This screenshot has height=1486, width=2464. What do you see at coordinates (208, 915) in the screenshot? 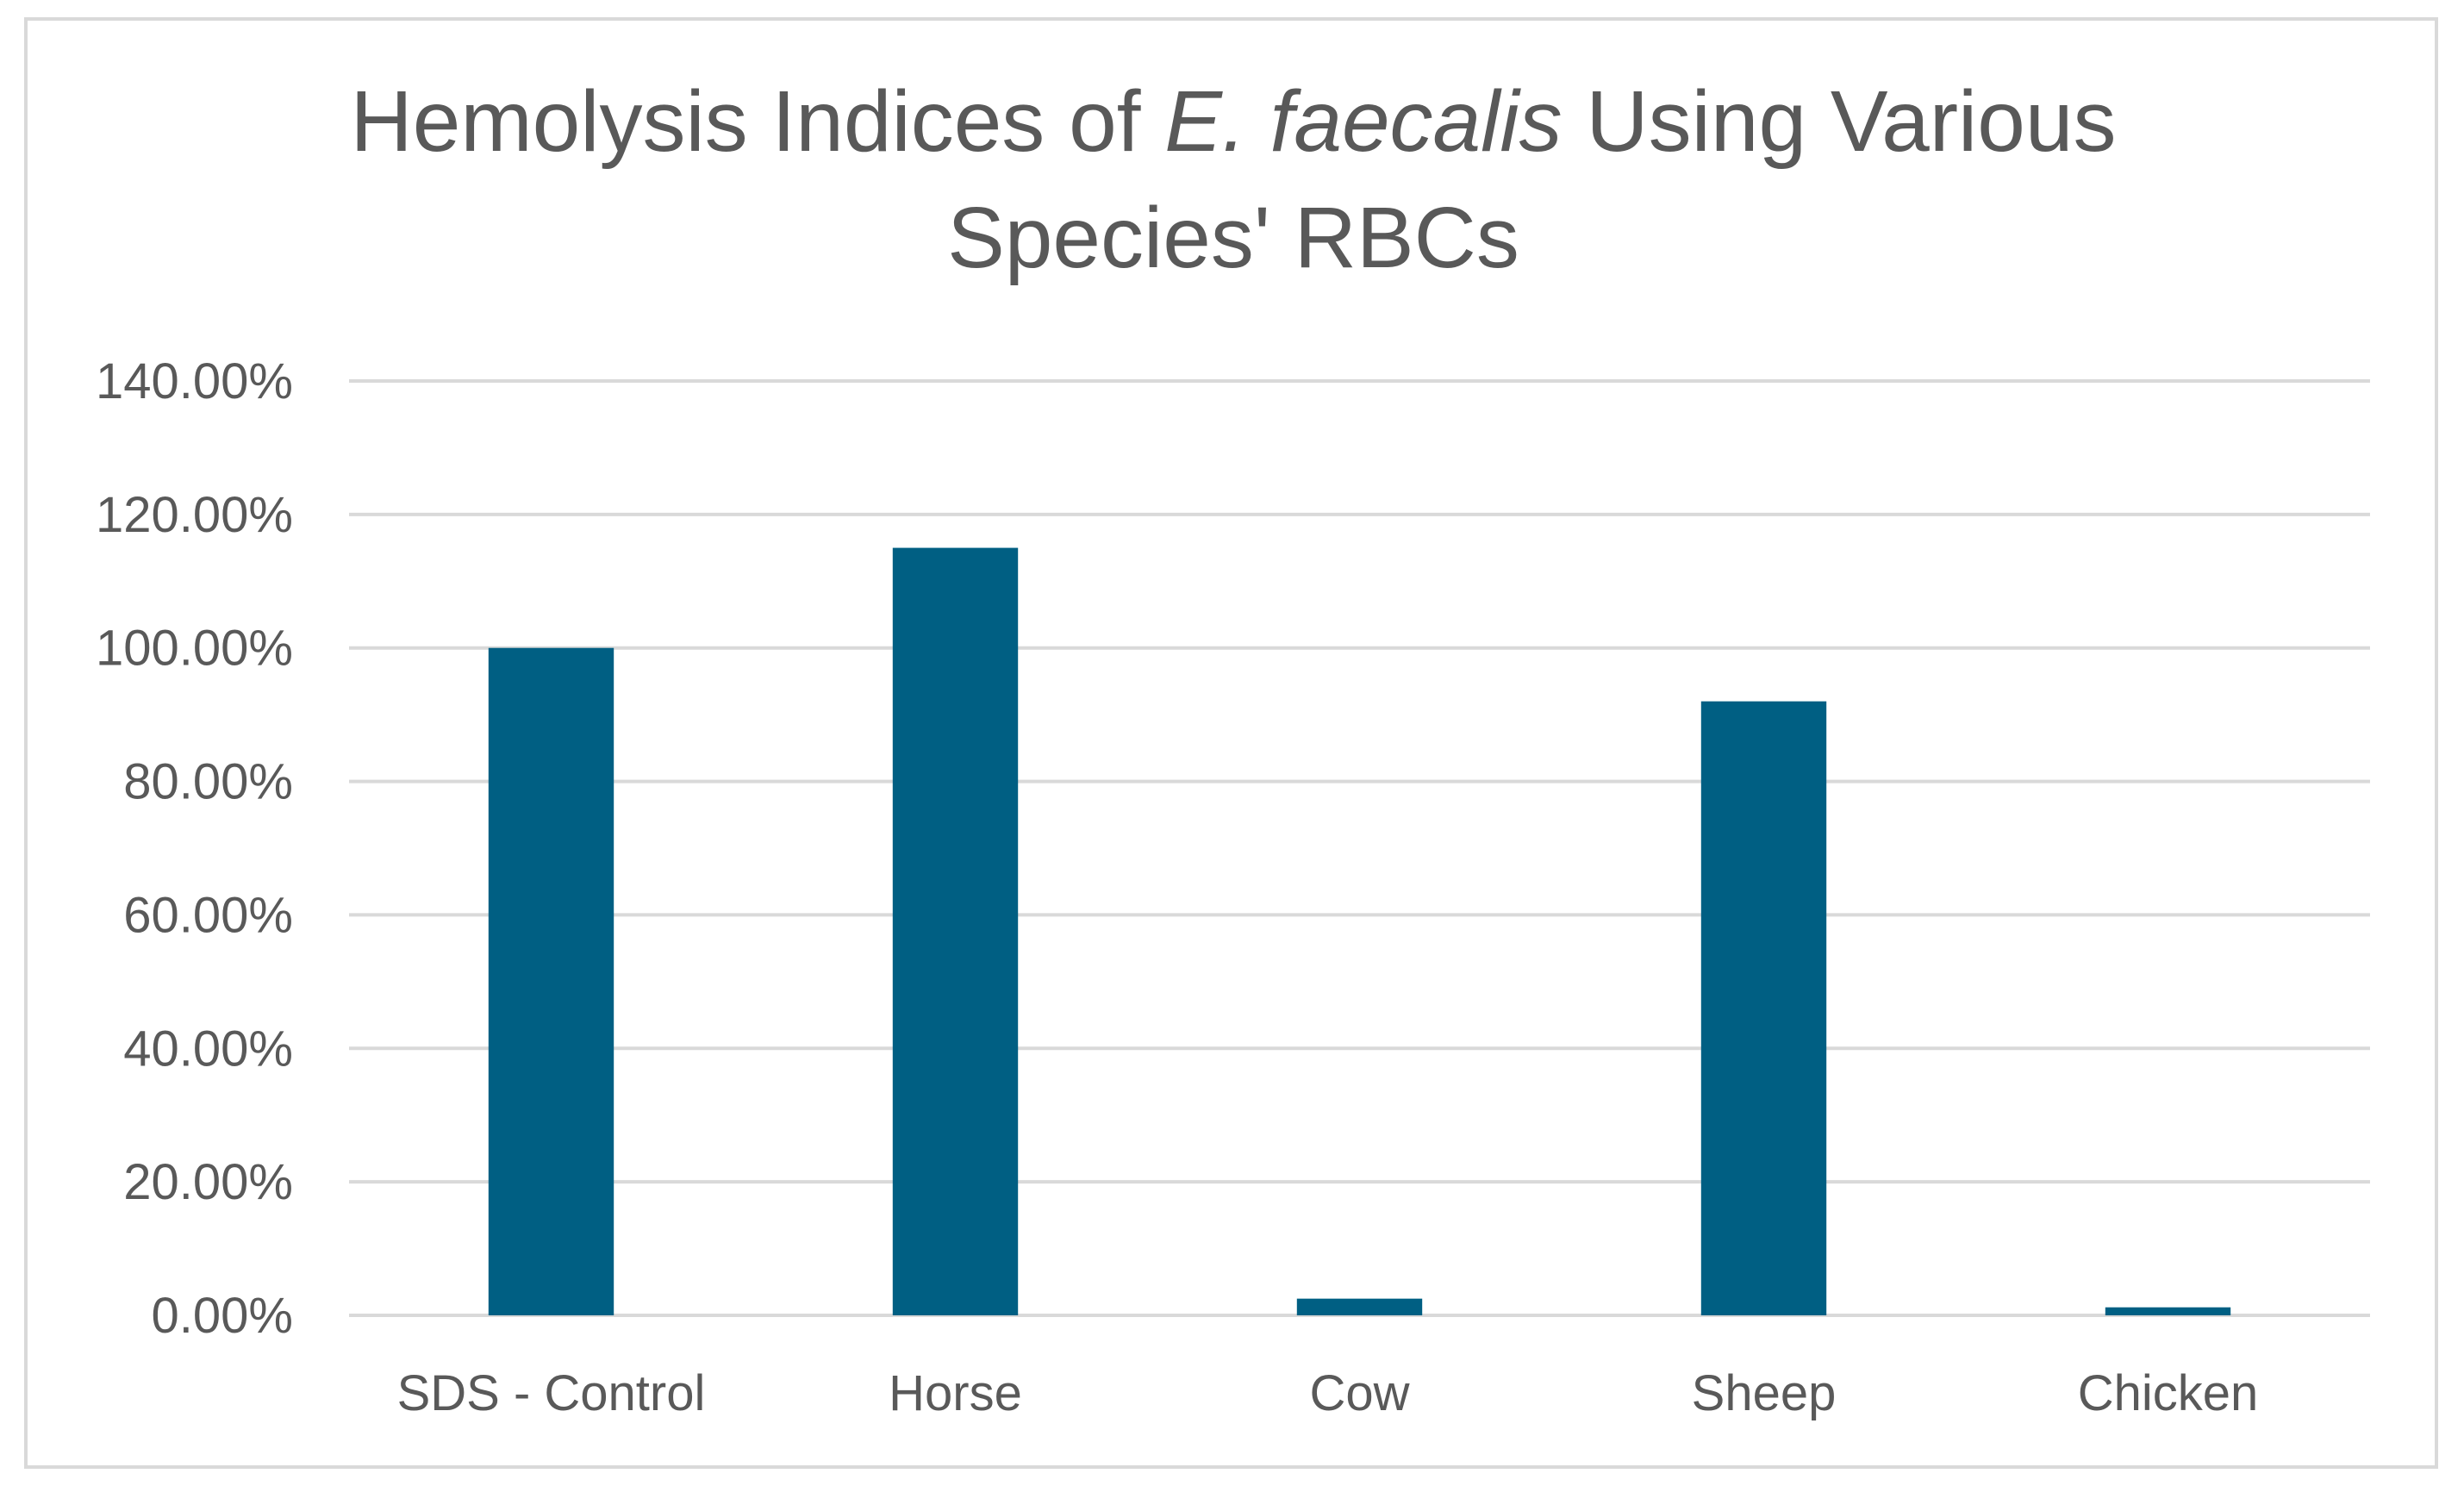
I see `y-tick-label: 60.00%` at bounding box center [208, 915].